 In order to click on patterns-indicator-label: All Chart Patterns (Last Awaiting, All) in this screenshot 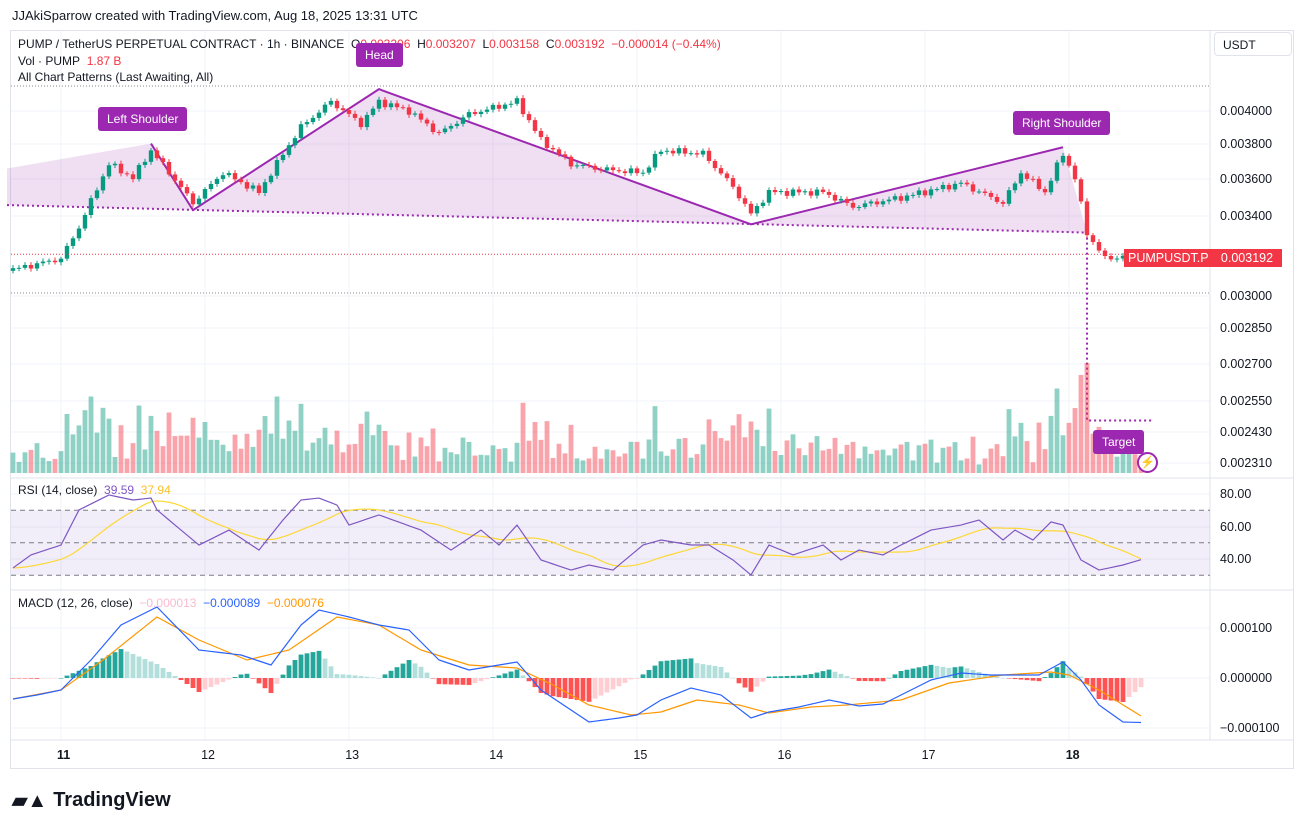, I will do `click(116, 77)`.